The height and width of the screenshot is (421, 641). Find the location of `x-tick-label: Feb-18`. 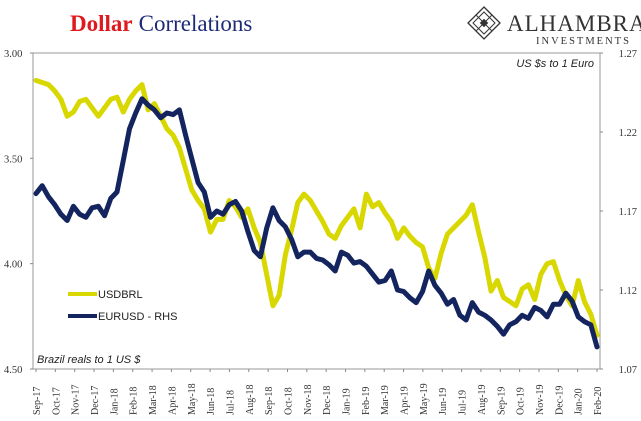

x-tick-label: Feb-18 is located at coordinates (134, 401).